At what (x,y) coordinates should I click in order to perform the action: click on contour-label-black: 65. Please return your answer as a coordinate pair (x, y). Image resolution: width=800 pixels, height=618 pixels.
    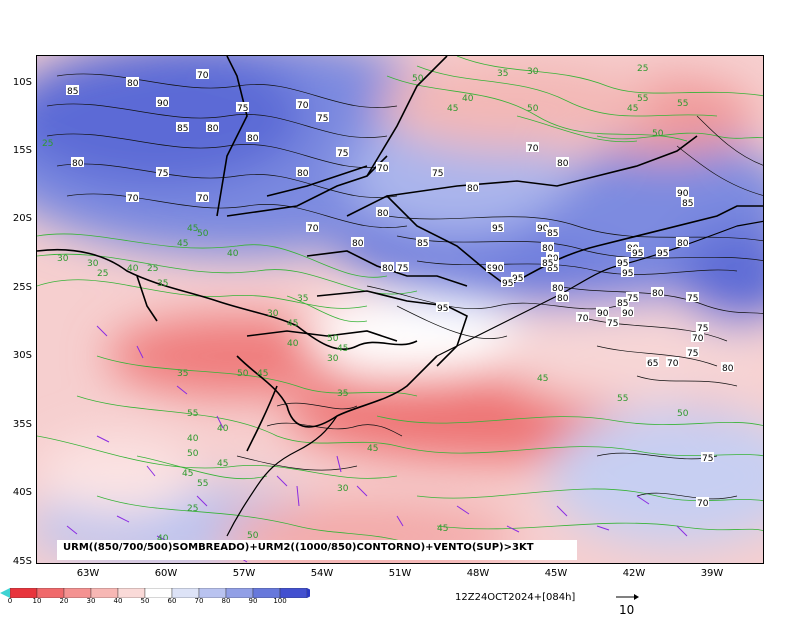
    Looking at the image, I should click on (652, 364).